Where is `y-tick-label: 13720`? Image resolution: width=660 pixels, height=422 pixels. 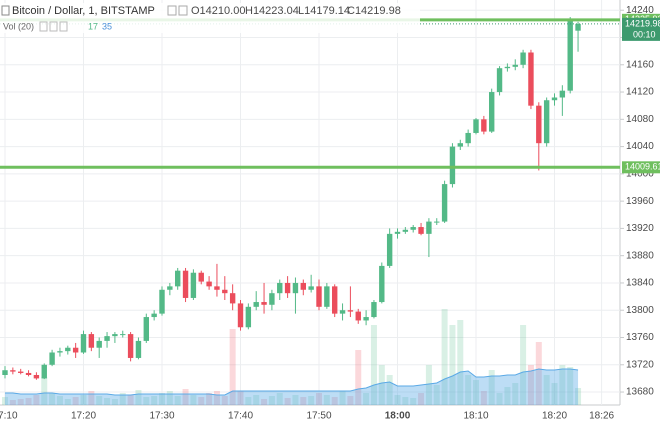 y-tick-label: 13720 is located at coordinates (640, 364).